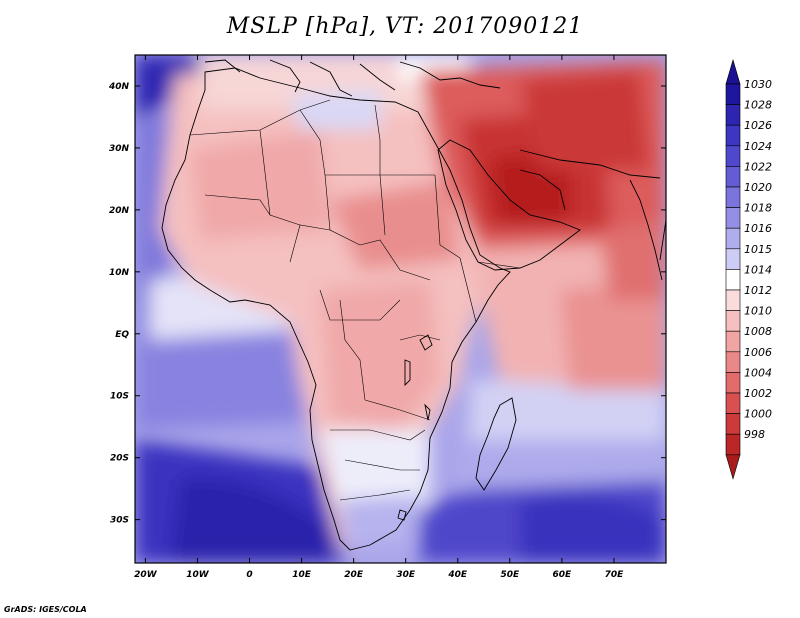  Describe the element at coordinates (758, 105) in the screenshot. I see `colorbar-label: 1028` at that location.